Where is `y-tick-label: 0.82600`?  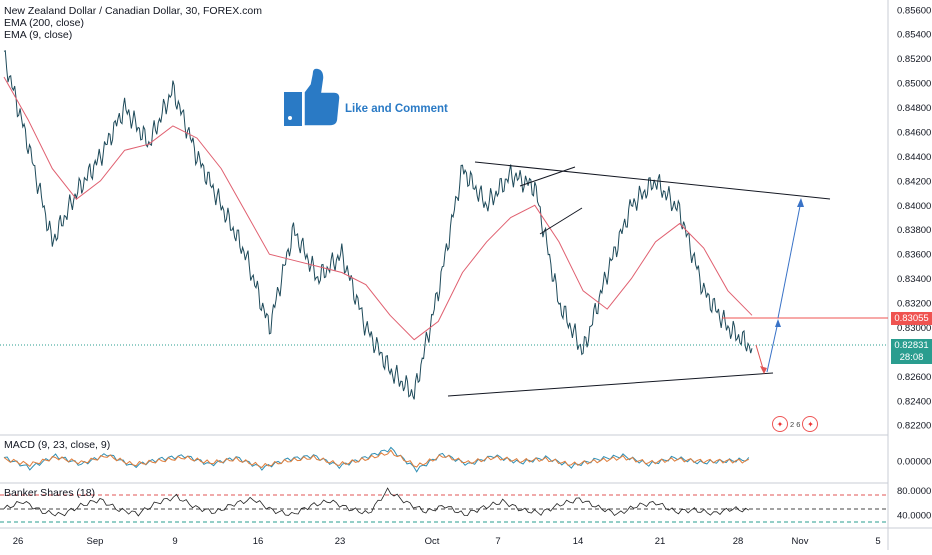 y-tick-label: 0.82600 is located at coordinates (914, 377).